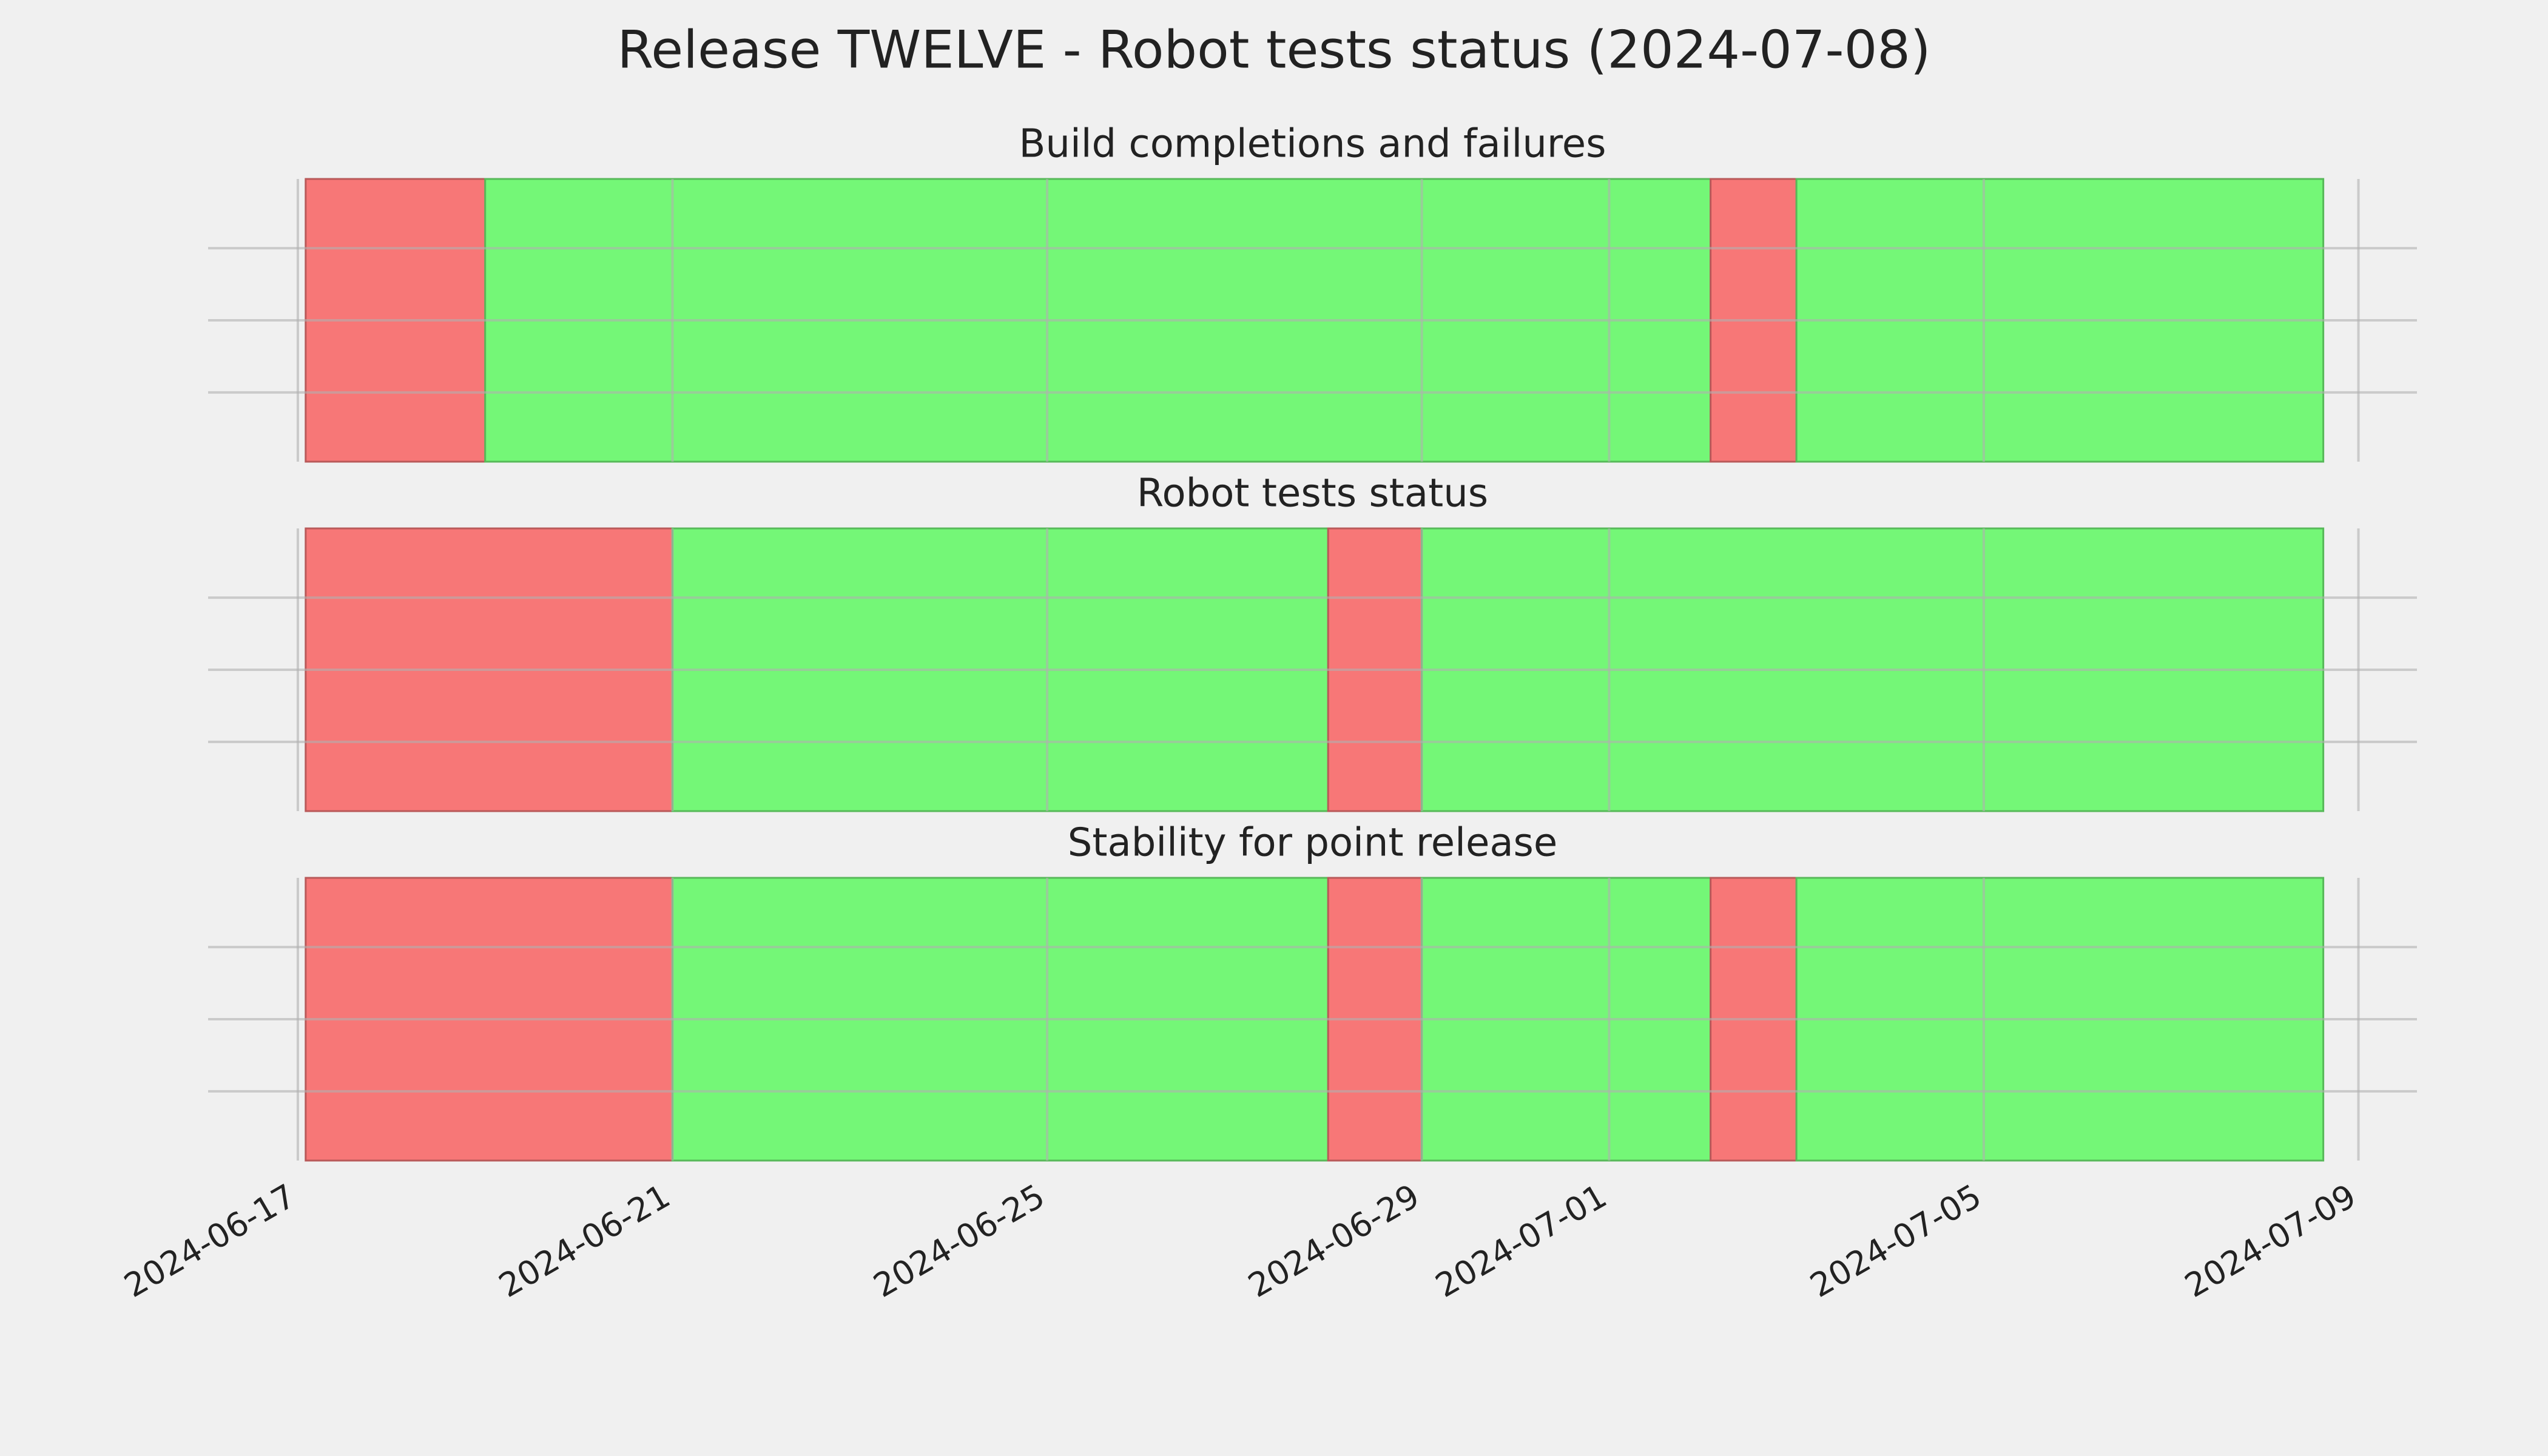 This screenshot has width=2548, height=1456. I want to click on panel-title: Robot tests status, so click(1312, 493).